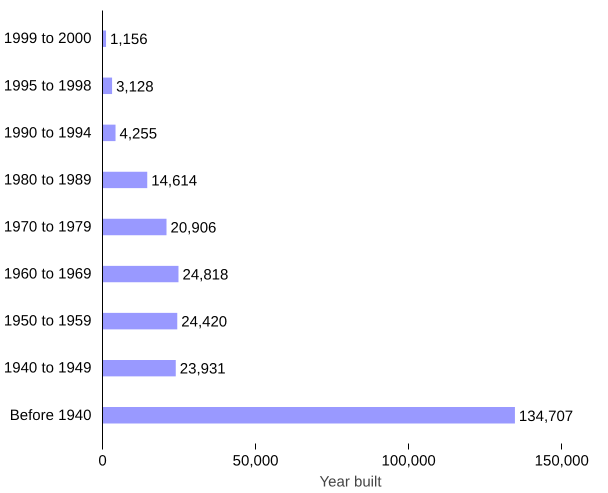 The image size is (608, 493). What do you see at coordinates (351, 482) in the screenshot?
I see `x-axis-title: Year built` at bounding box center [351, 482].